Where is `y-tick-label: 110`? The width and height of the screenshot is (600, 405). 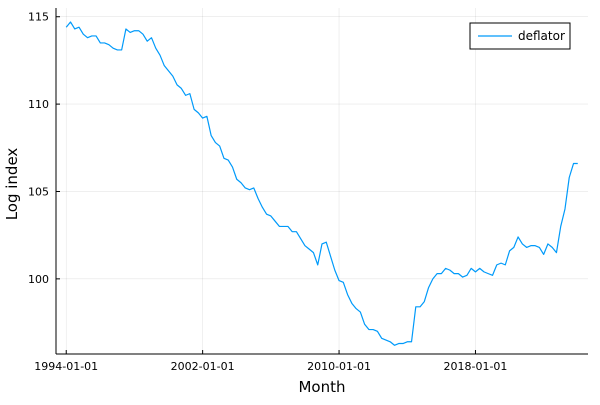 y-tick-label: 110 is located at coordinates (38, 104).